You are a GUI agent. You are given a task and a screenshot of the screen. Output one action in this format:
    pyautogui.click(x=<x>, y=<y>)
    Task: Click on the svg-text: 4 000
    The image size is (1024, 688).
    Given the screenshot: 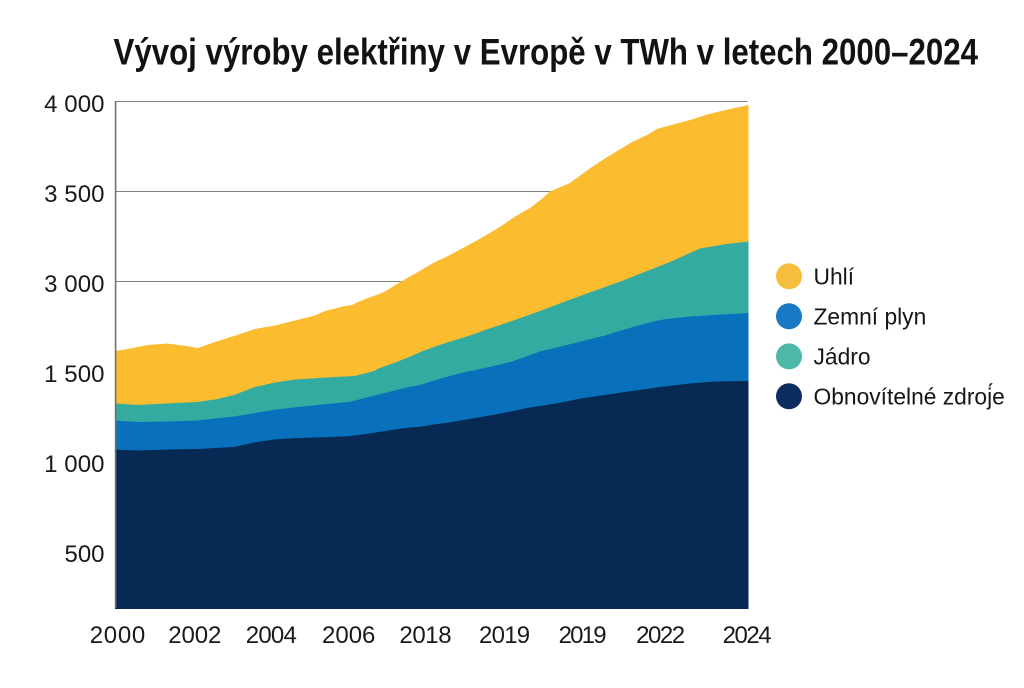 What is the action you would take?
    pyautogui.click(x=74, y=104)
    